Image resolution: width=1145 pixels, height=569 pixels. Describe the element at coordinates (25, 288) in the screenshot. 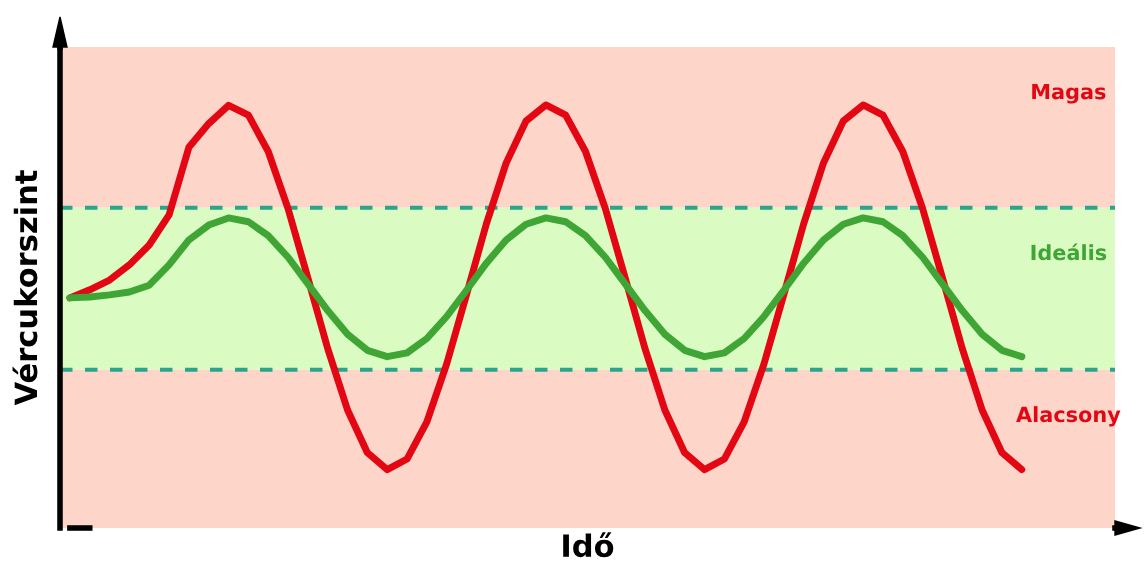

I see `y-axis-title: Vércukorszint` at that location.